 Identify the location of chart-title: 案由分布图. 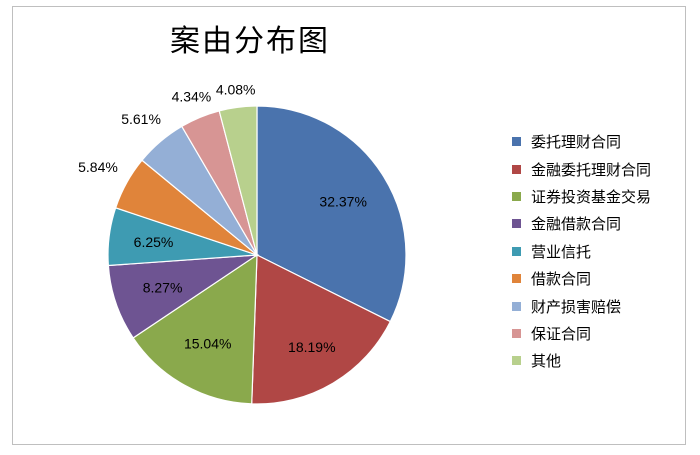
(250, 41).